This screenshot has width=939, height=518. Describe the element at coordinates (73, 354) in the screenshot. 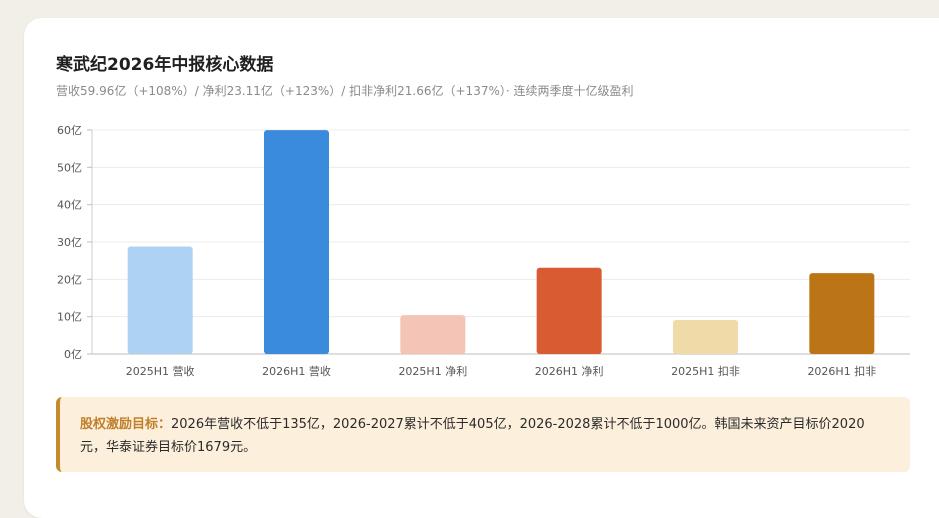

I see `y-tick-label: 0亿` at that location.